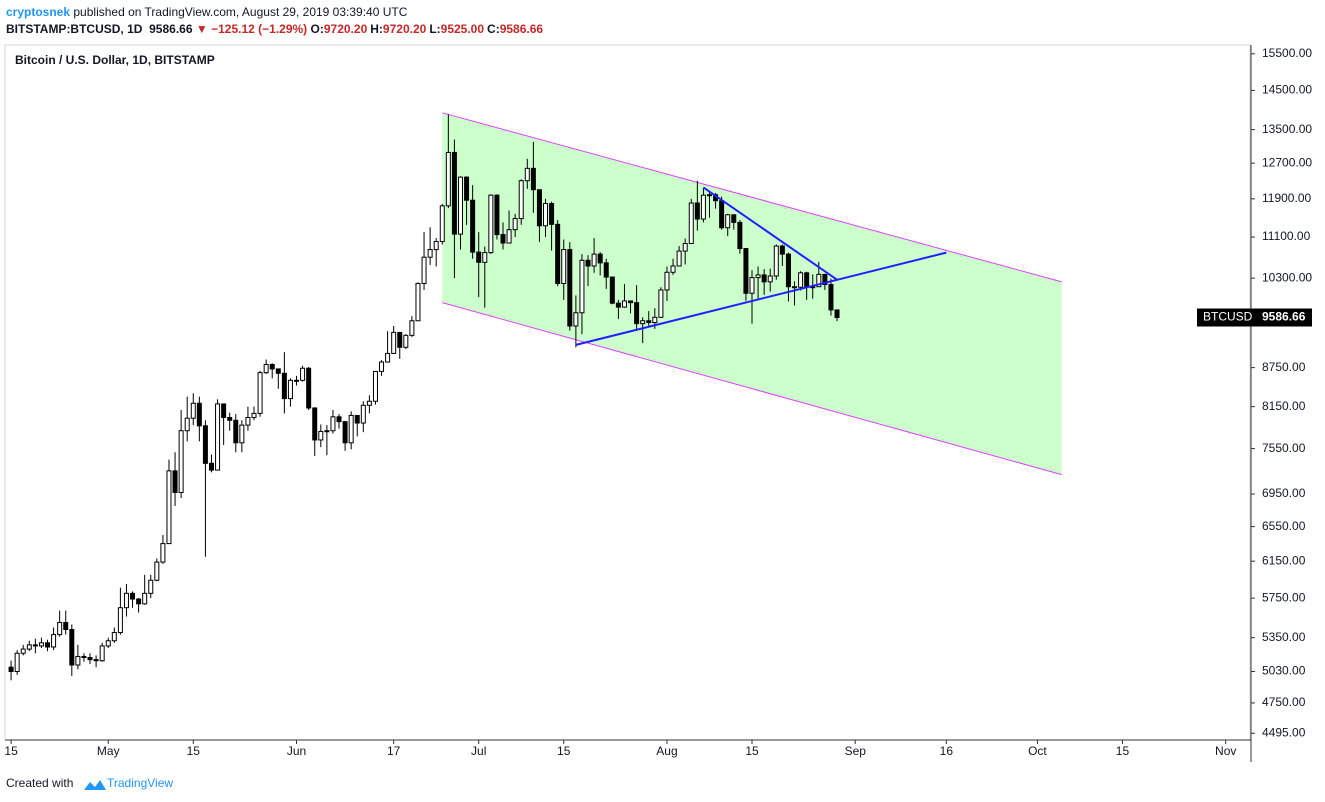 This screenshot has height=802, width=1325. Describe the element at coordinates (435, 29) in the screenshot. I see `ohlc-key: L:` at that location.